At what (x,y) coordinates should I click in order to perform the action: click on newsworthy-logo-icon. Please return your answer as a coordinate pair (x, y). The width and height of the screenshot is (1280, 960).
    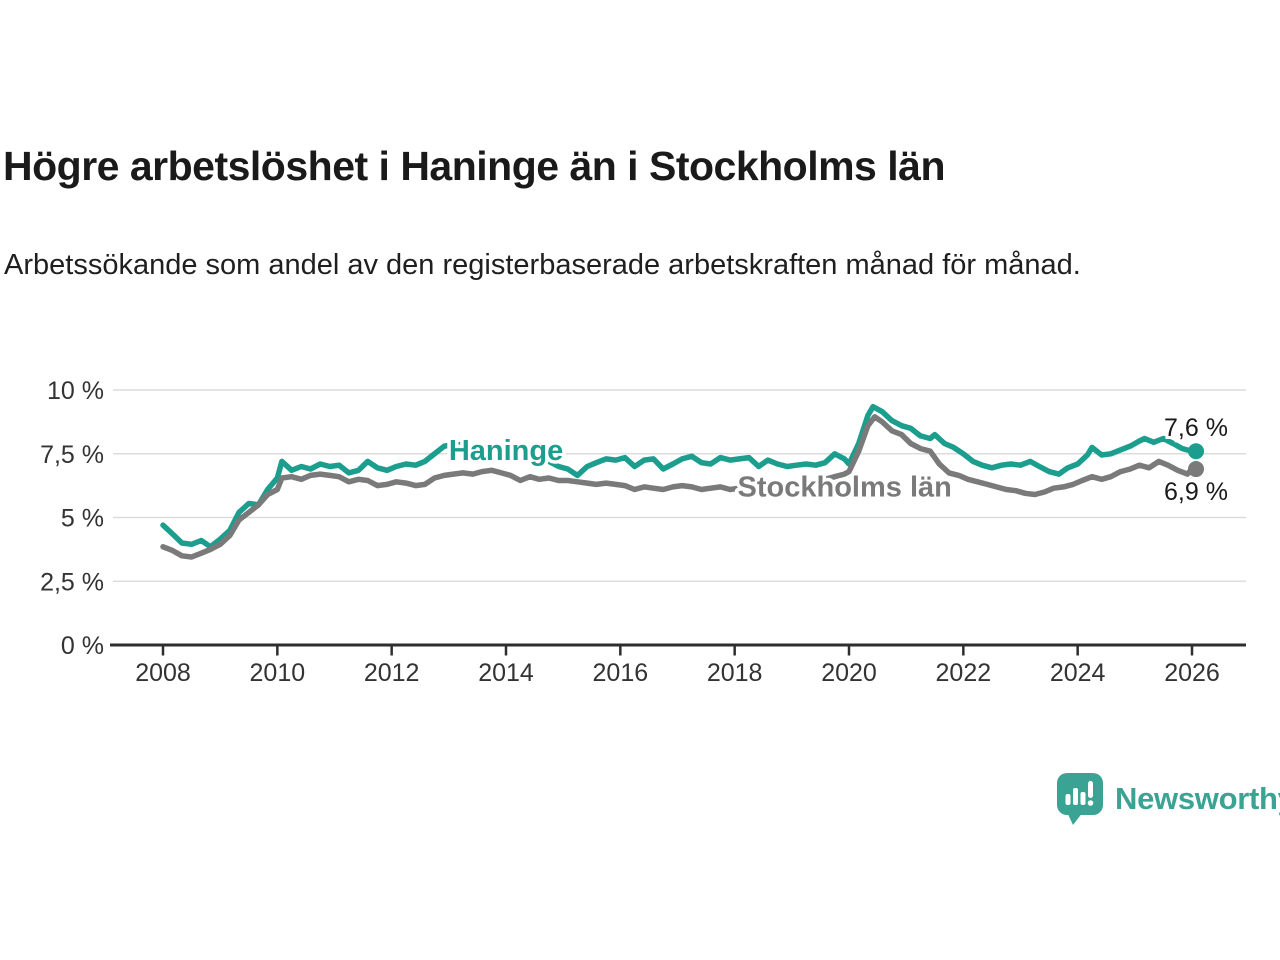
    Looking at the image, I should click on (1080, 799).